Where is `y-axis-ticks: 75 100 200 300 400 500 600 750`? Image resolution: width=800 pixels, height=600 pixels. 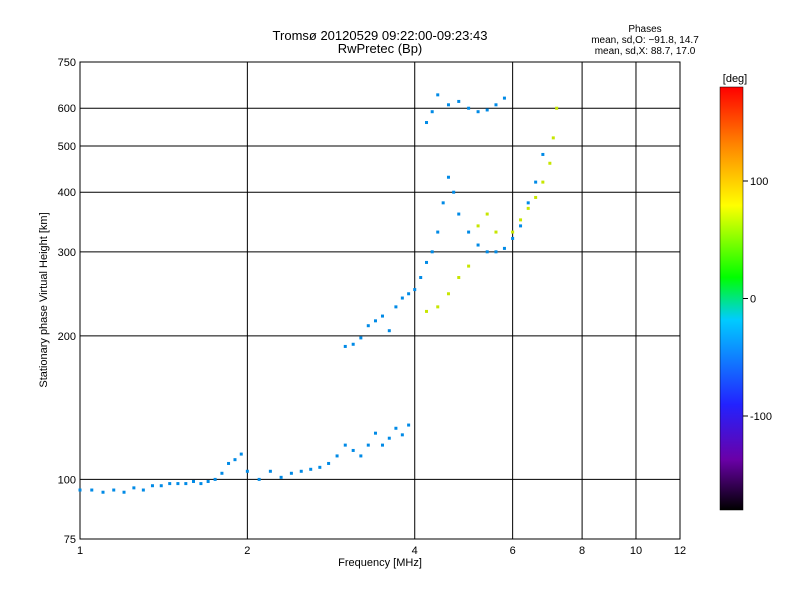
y-axis-ticks: 75 100 200 300 400 500 600 750 is located at coordinates (67, 301).